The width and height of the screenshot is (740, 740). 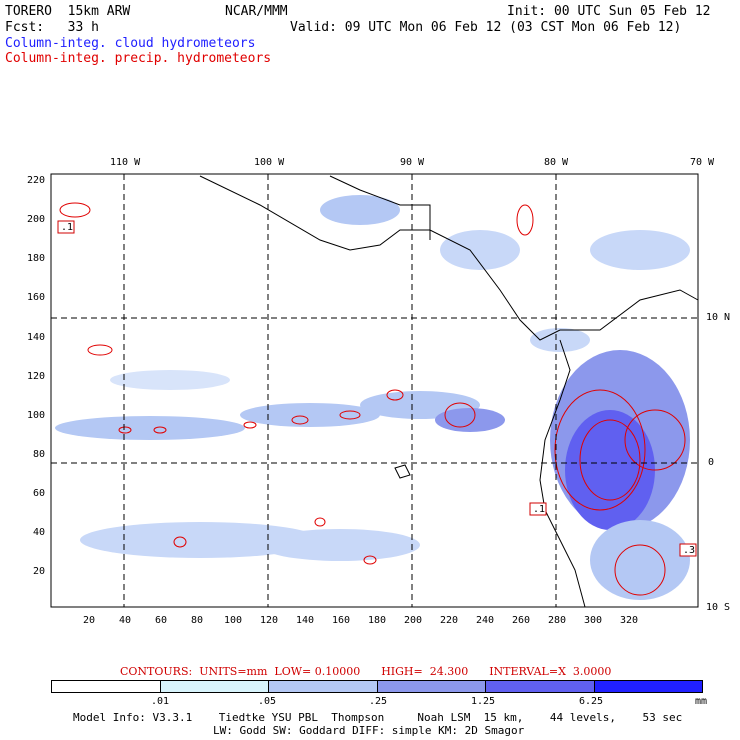 I want to click on x-tick: 80, so click(x=197, y=620).